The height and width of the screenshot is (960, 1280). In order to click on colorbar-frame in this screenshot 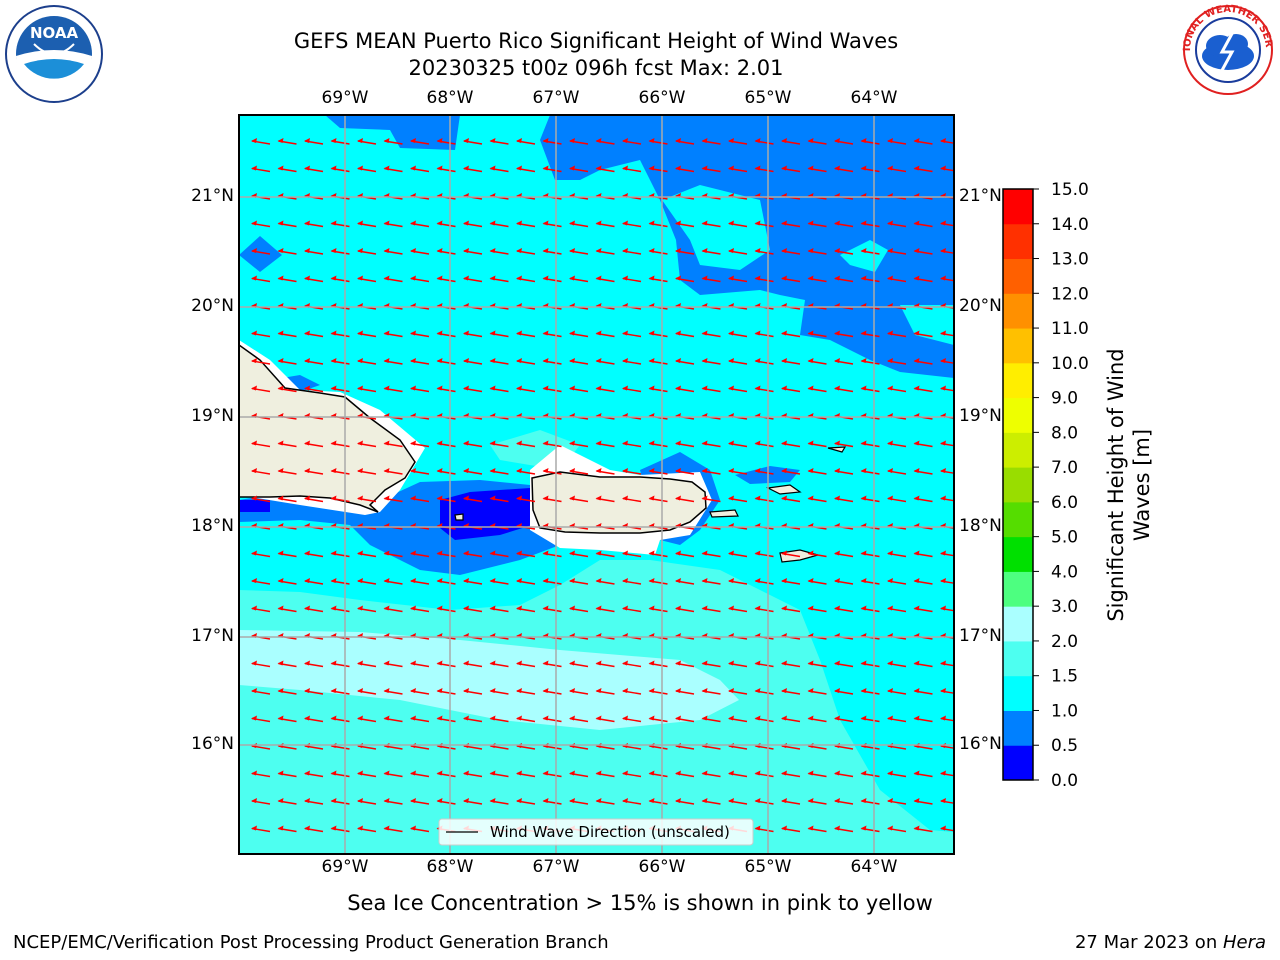, I will do `click(1018, 484)`.